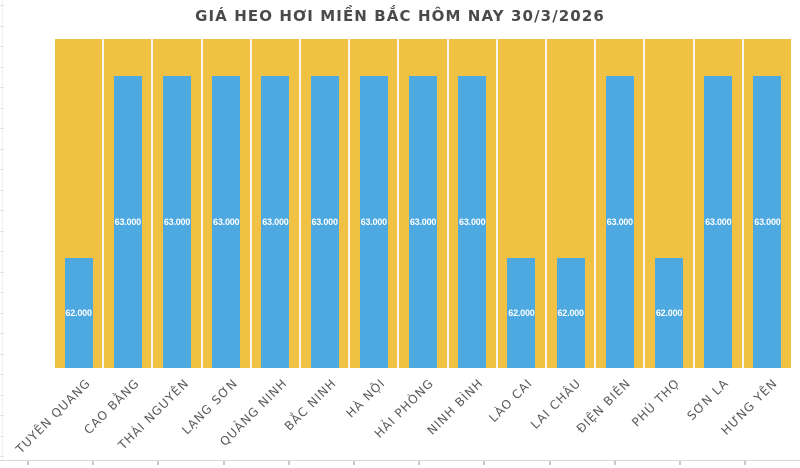  What do you see at coordinates (253, 412) in the screenshot?
I see `x-axis-label: QUẢNG NINH` at bounding box center [253, 412].